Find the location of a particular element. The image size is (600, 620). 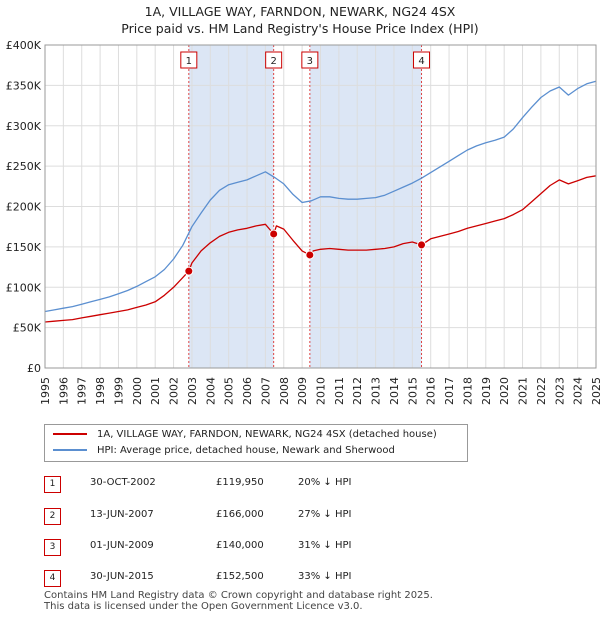

x-tick-label: 2020 is located at coordinates (504, 391).